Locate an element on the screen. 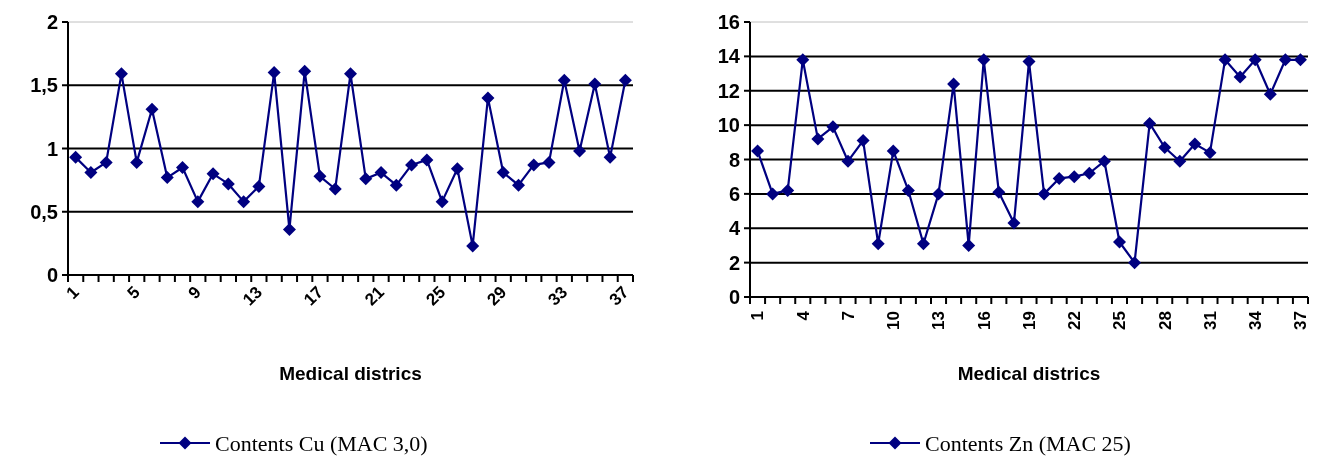 The image size is (1317, 457). y-tick-label: 10 is located at coordinates (728, 125).